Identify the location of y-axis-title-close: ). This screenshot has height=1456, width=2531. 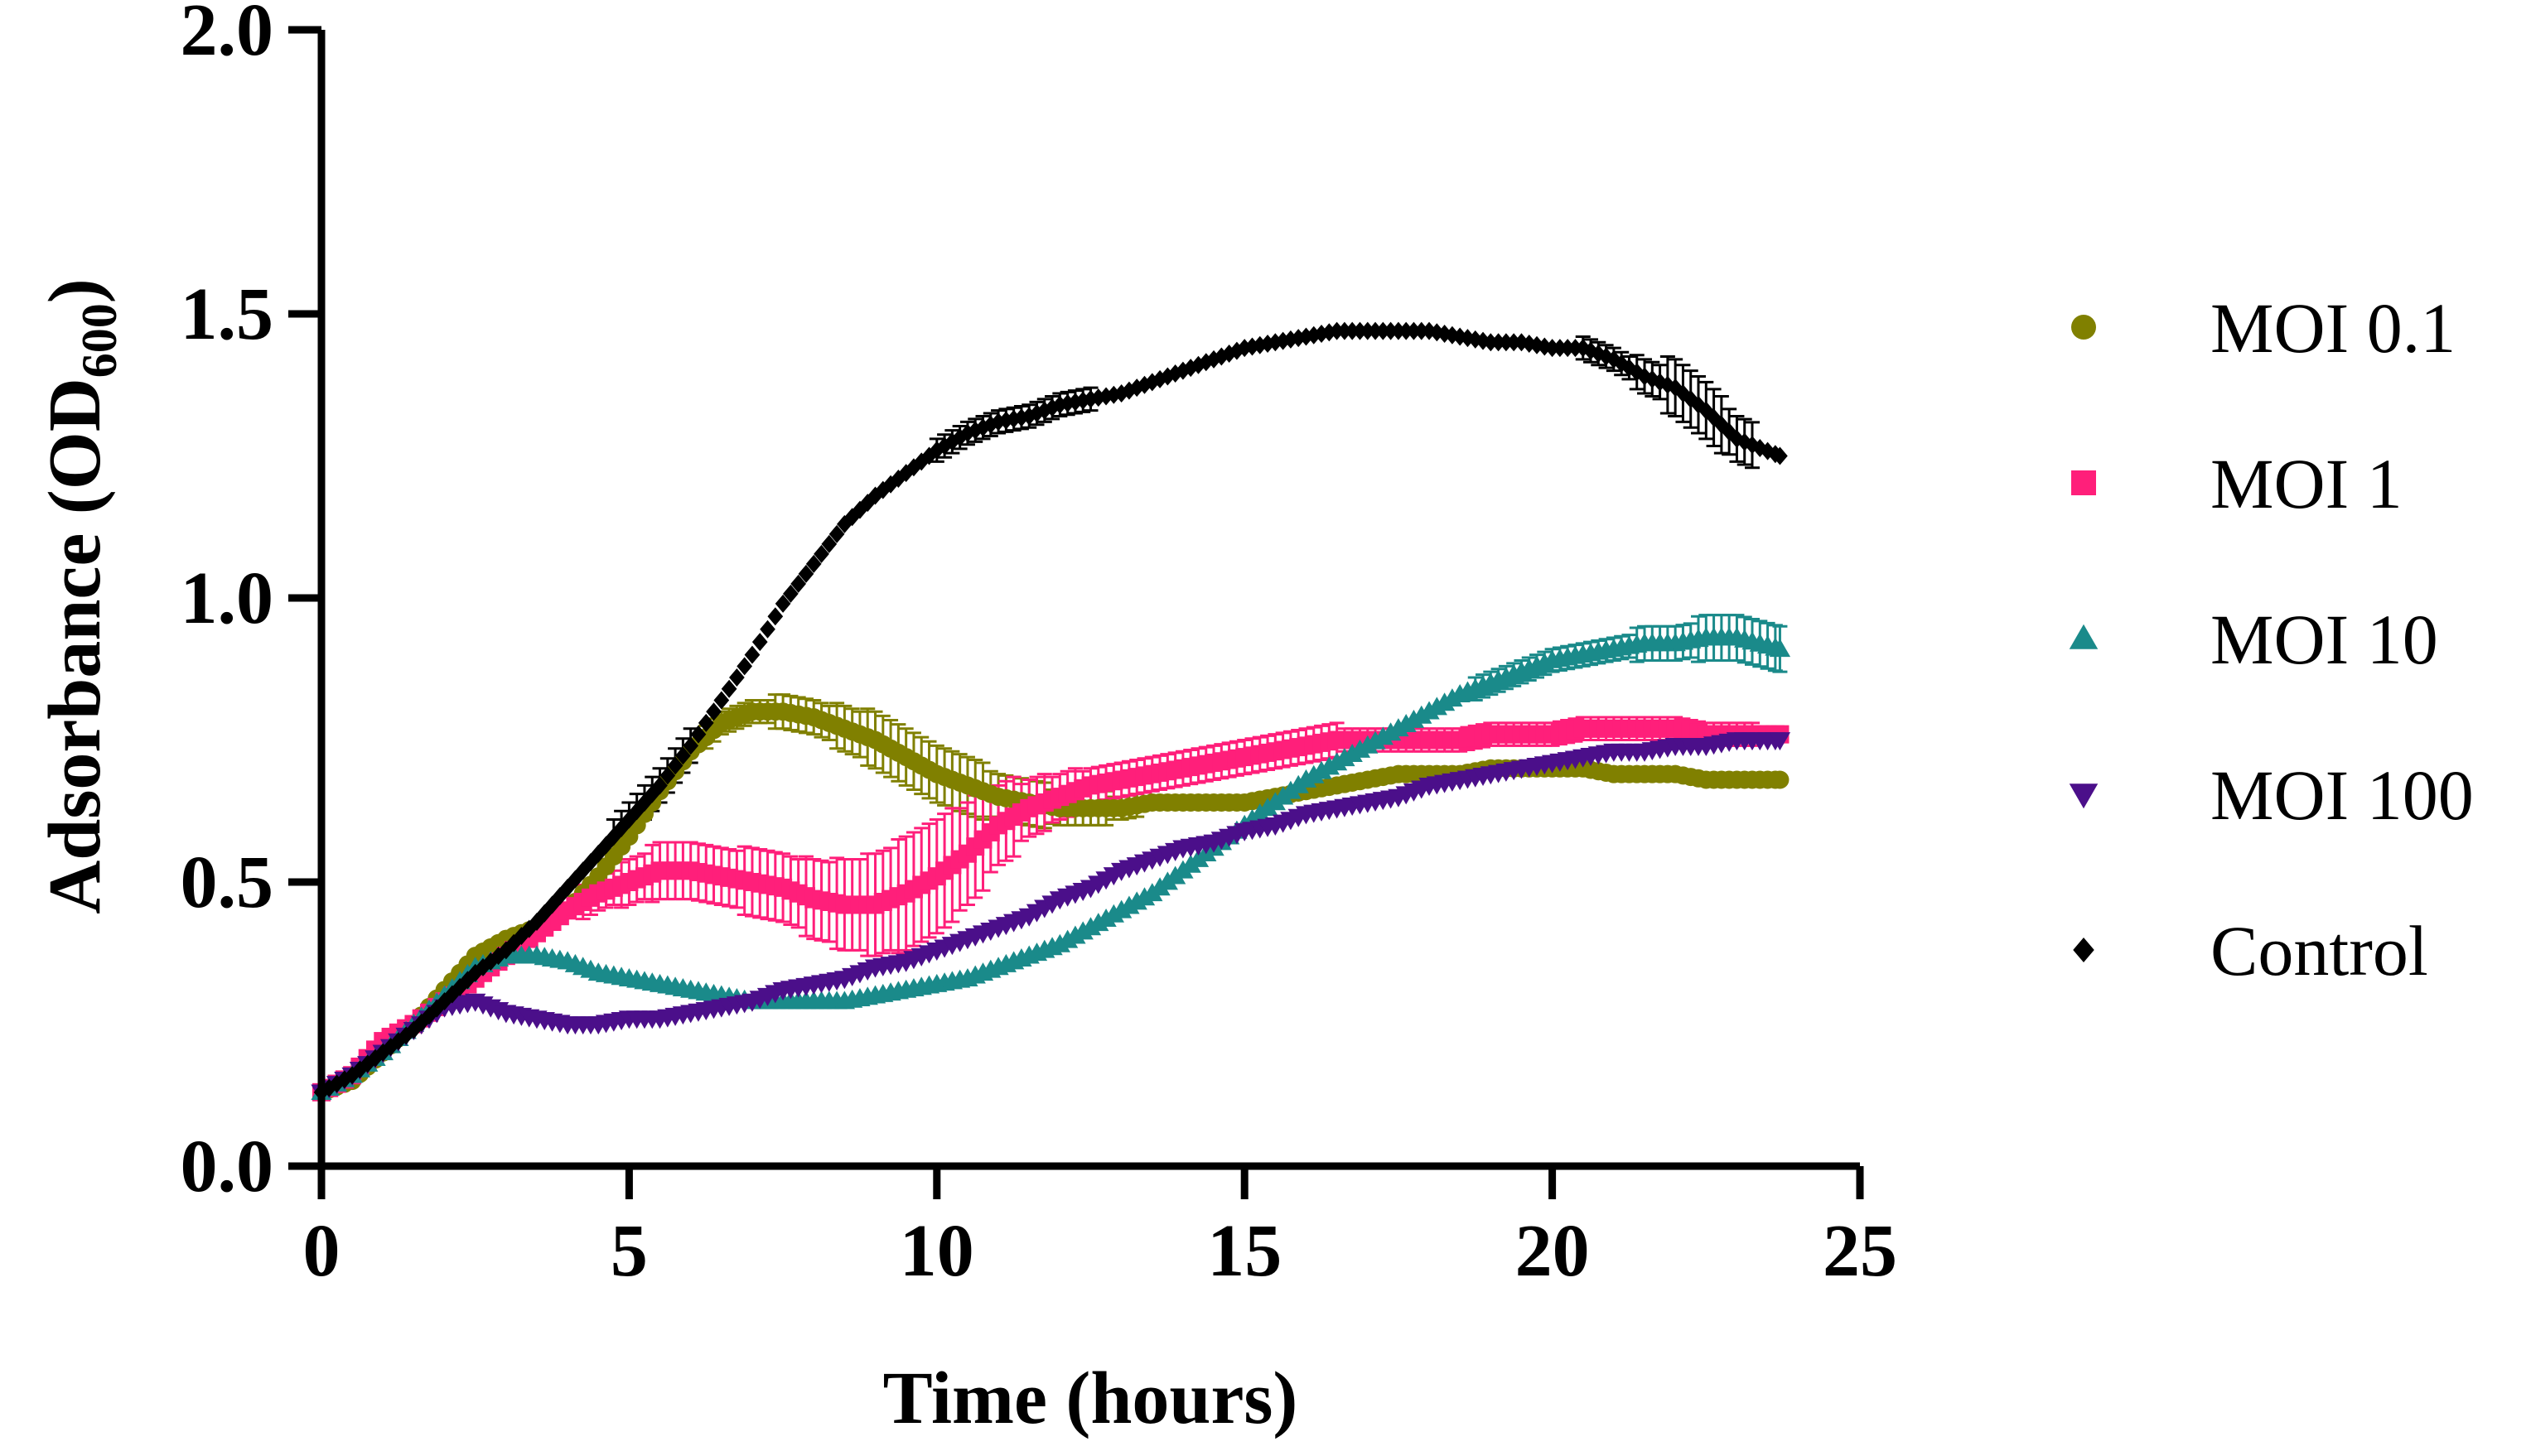
(75, 290).